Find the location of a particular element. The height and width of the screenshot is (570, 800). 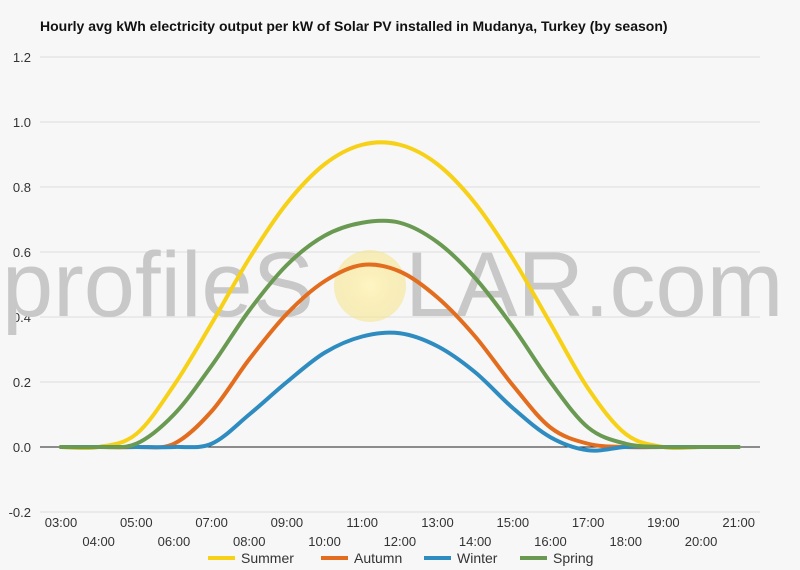

y-tick-label: 1.0 is located at coordinates (22, 122).